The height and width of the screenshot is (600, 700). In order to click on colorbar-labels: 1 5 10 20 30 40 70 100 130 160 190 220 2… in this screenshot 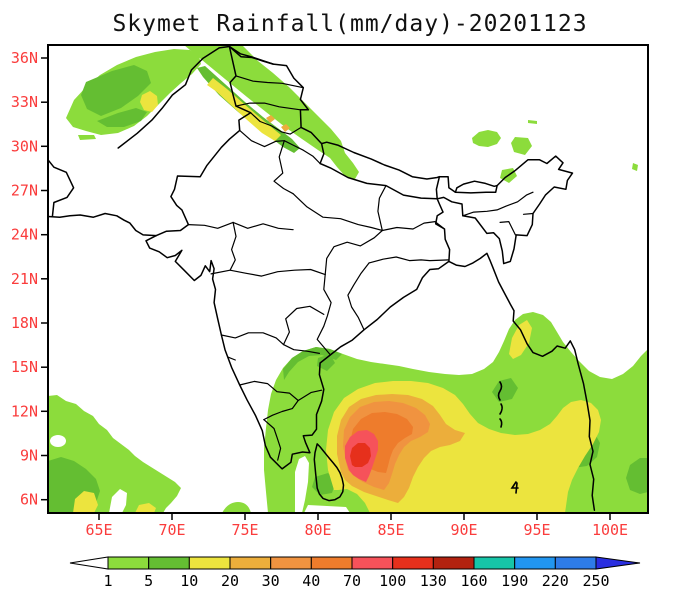, I will do `click(356, 581)`.